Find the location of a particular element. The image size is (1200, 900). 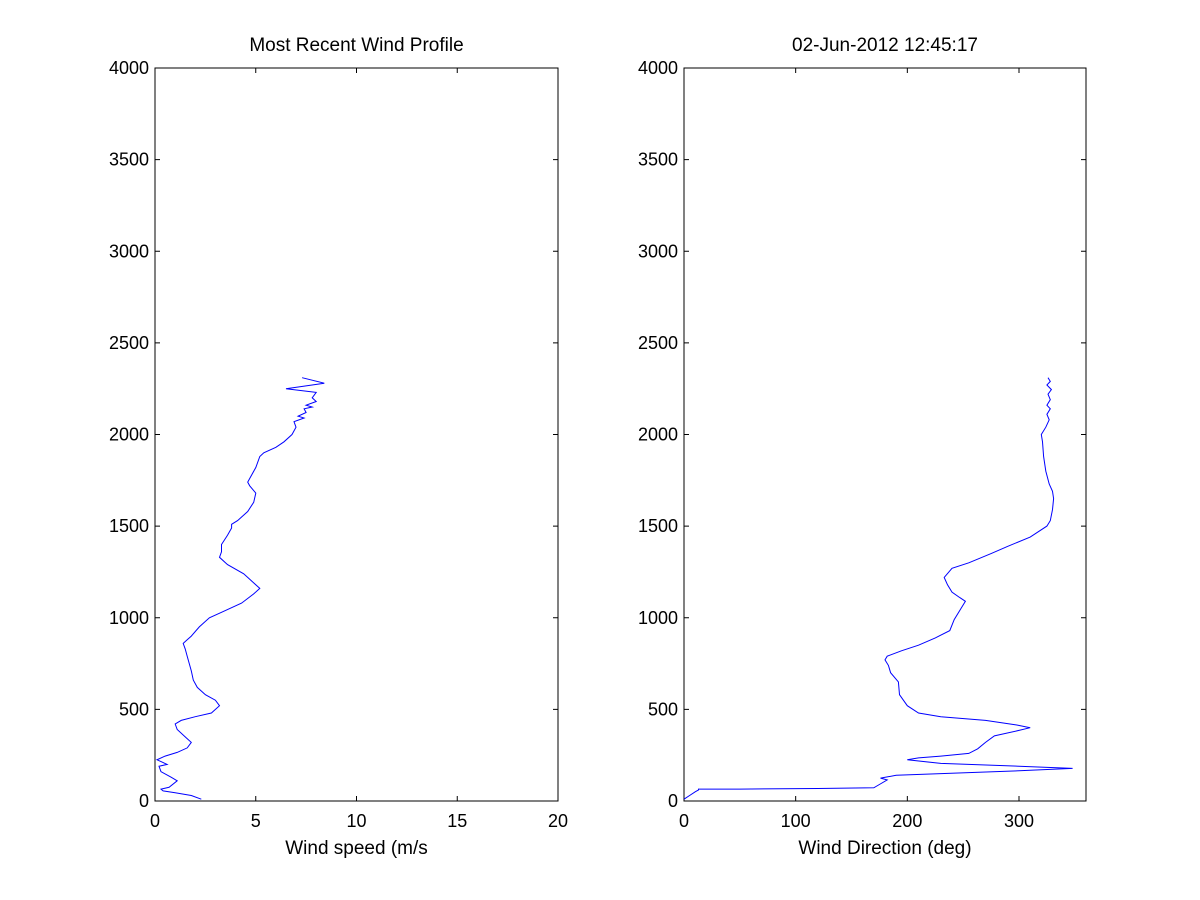

chart-direction-ytick-label: 2000 is located at coordinates (658, 435).